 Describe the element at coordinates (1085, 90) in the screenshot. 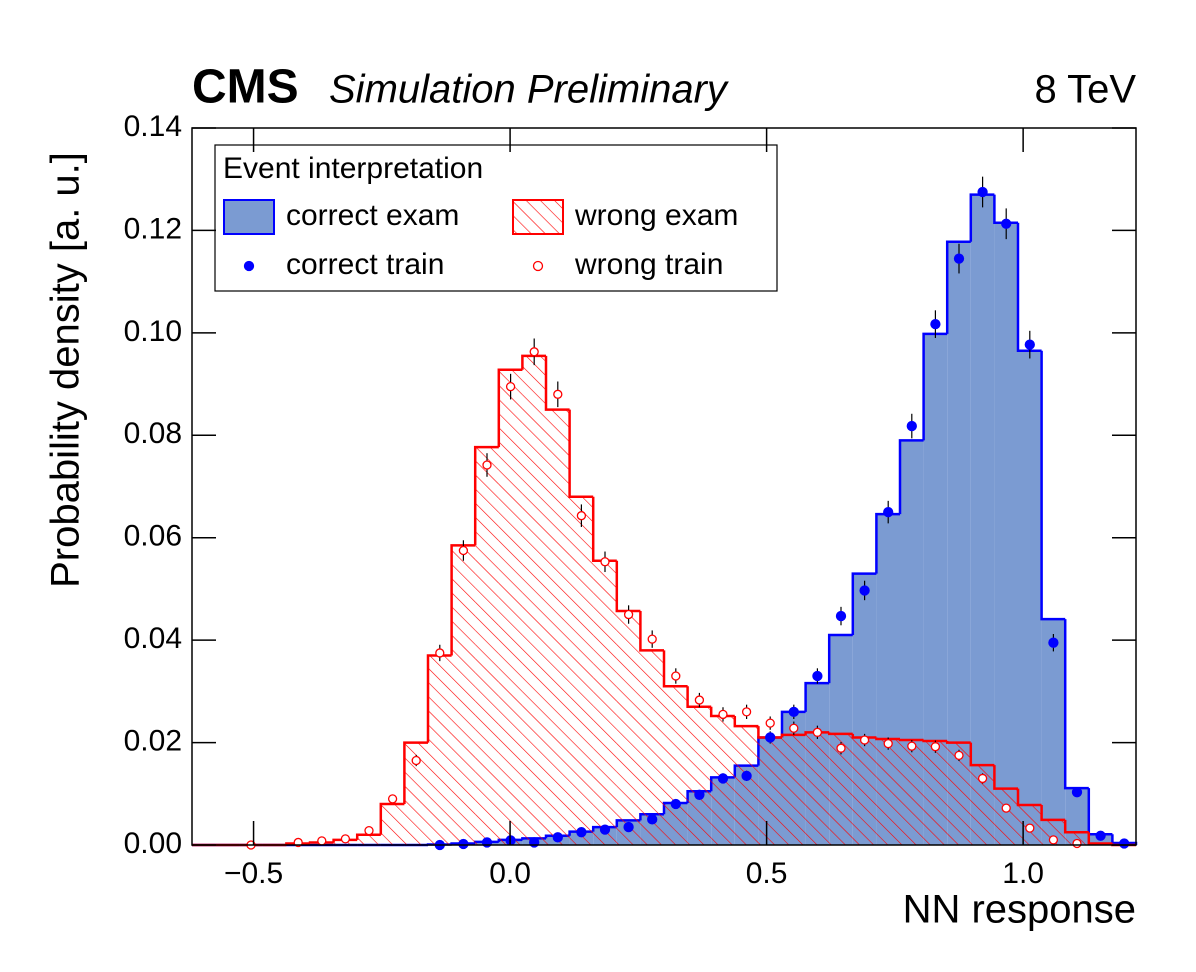

I see `energy: 8 TeV` at that location.